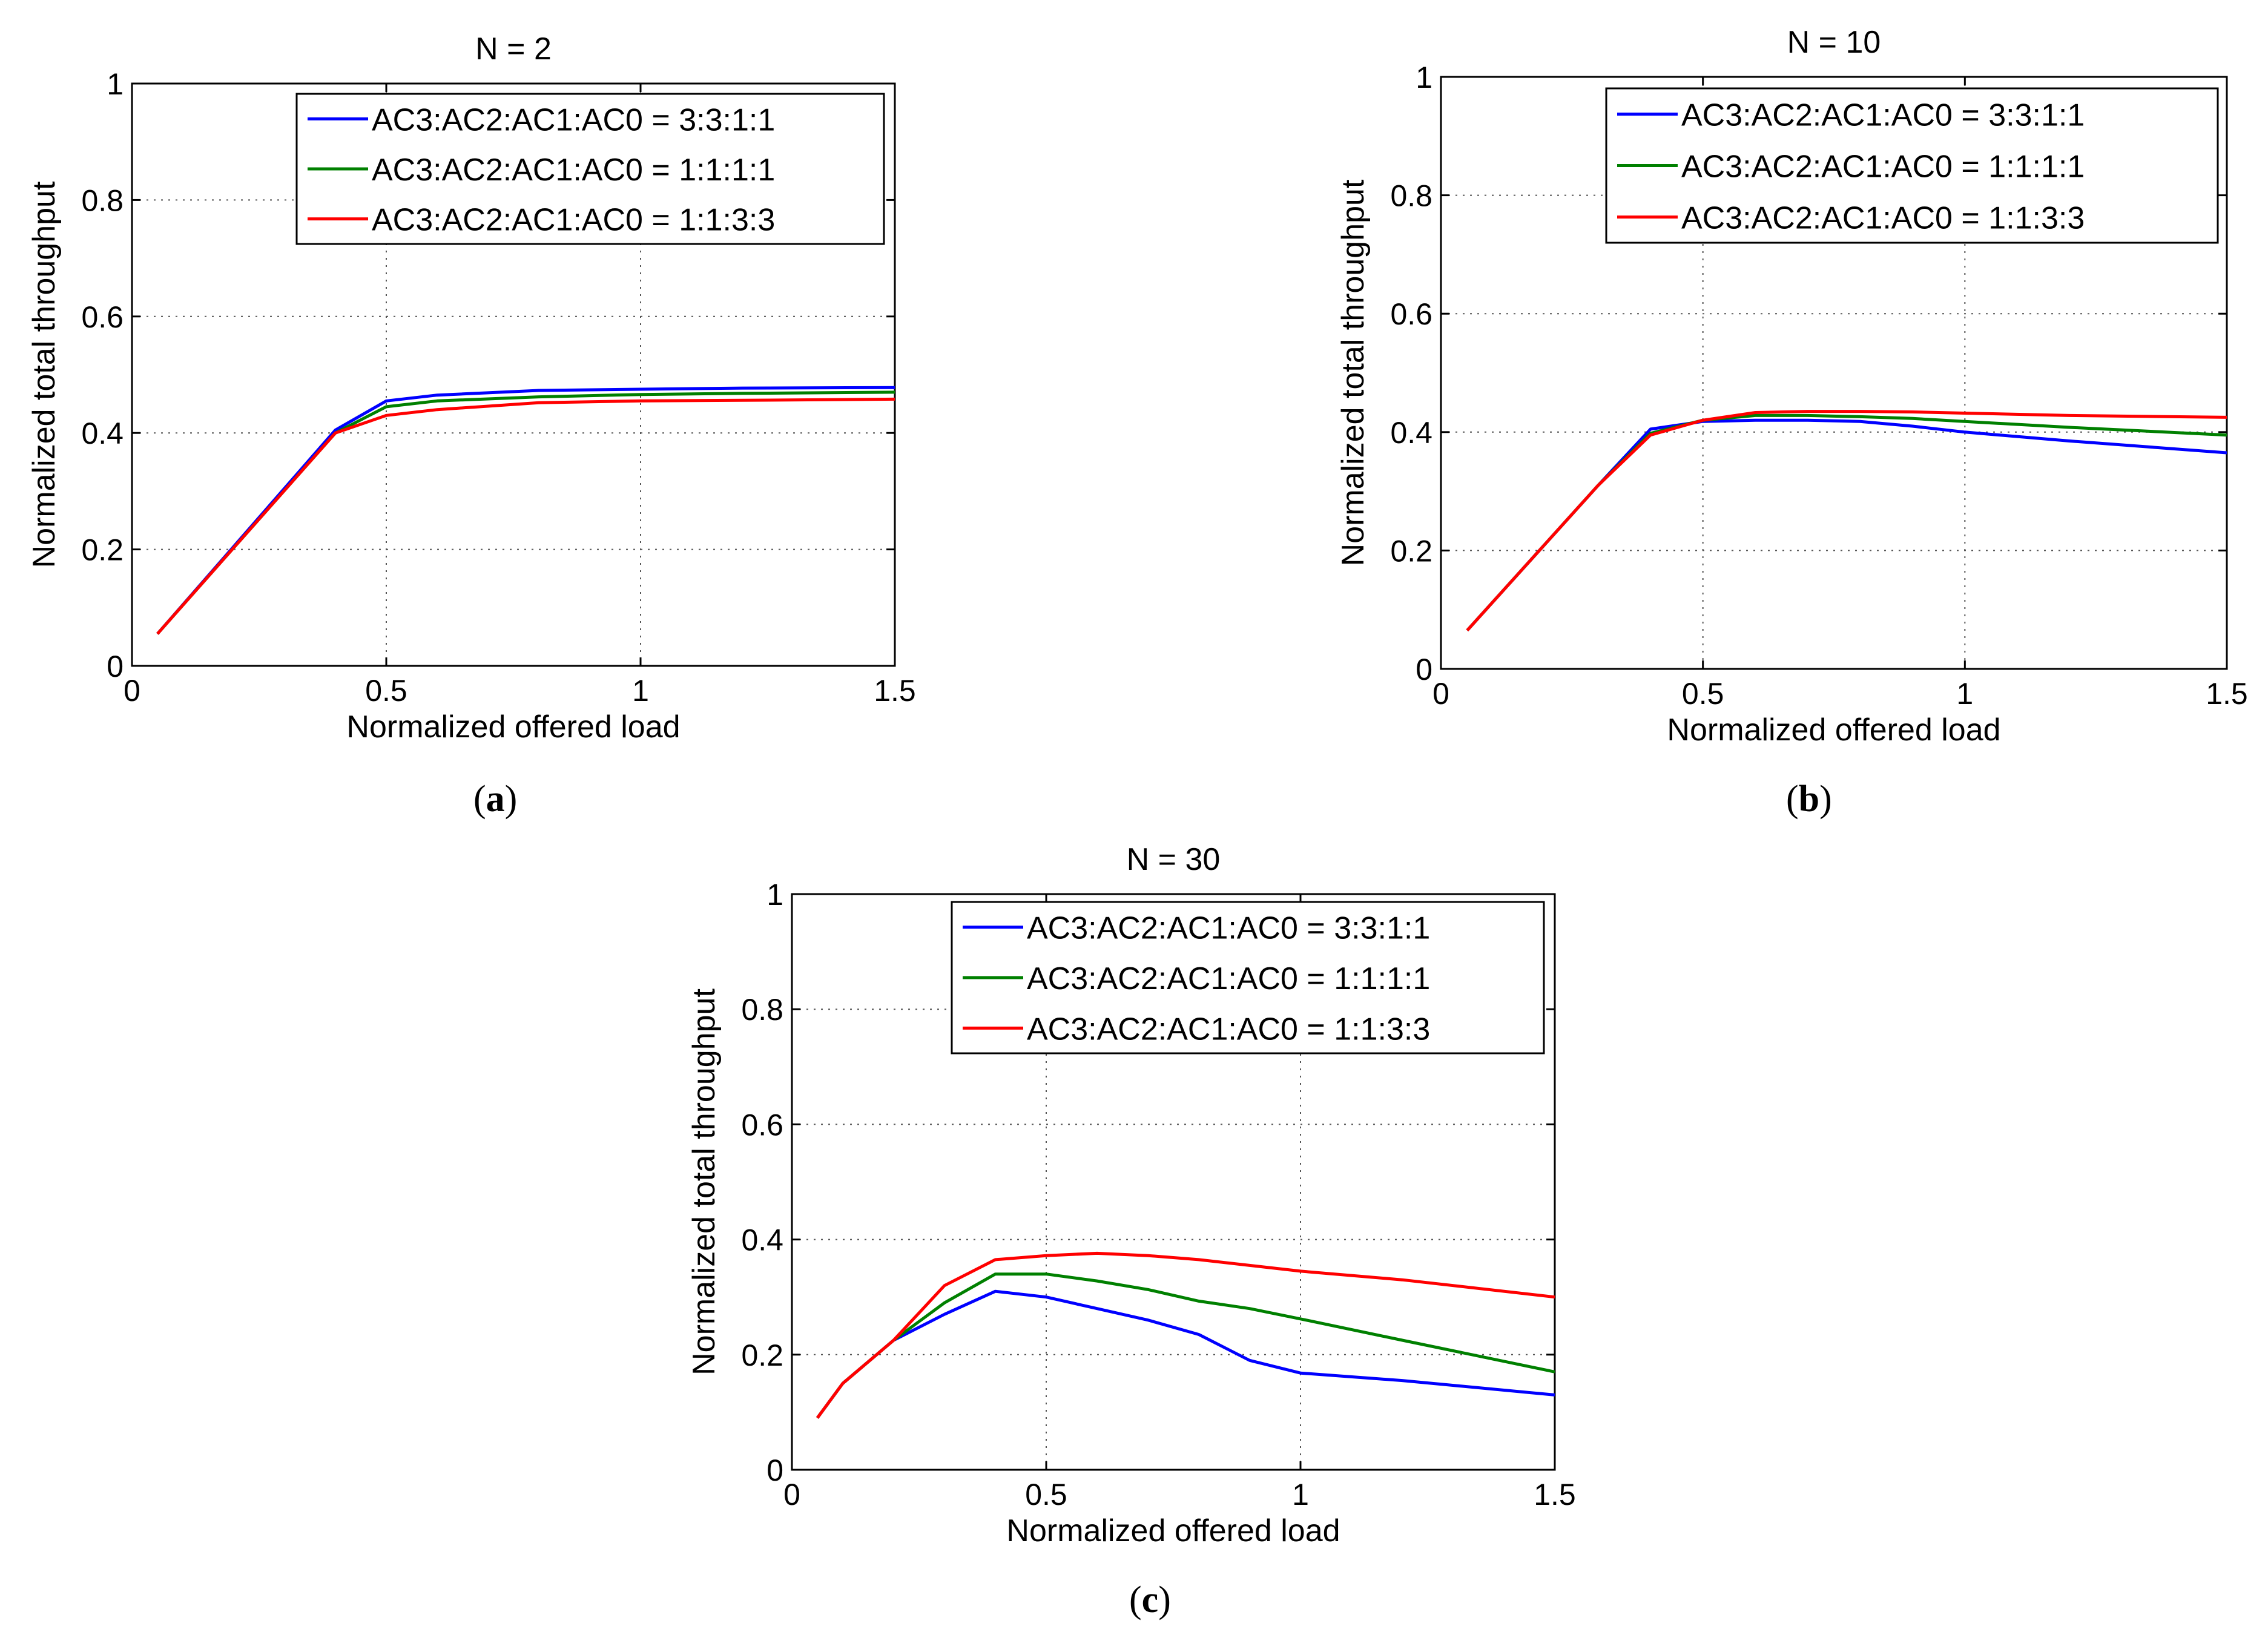 The height and width of the screenshot is (1632, 2268). What do you see at coordinates (1174, 859) in the screenshot?
I see `chart-title: N = 30` at bounding box center [1174, 859].